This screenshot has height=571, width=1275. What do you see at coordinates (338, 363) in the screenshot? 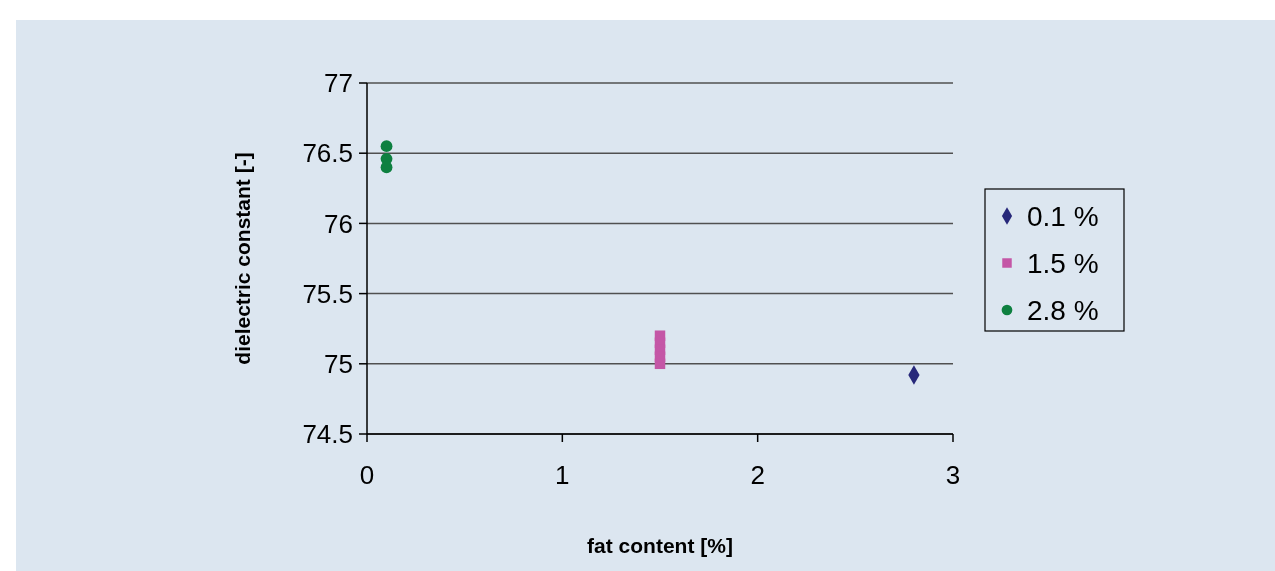
I see `y-tick-label: 75` at bounding box center [338, 363].